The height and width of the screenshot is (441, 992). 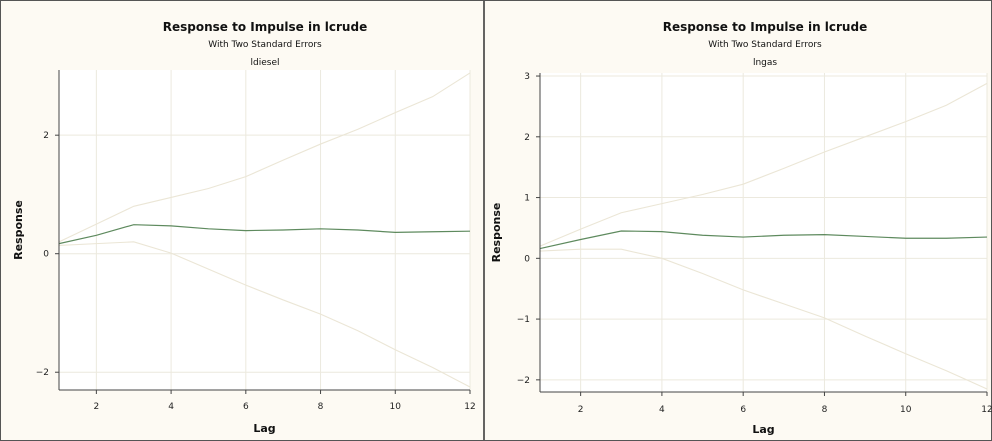 I want to click on y-tick-label: 3, so click(x=527, y=77).